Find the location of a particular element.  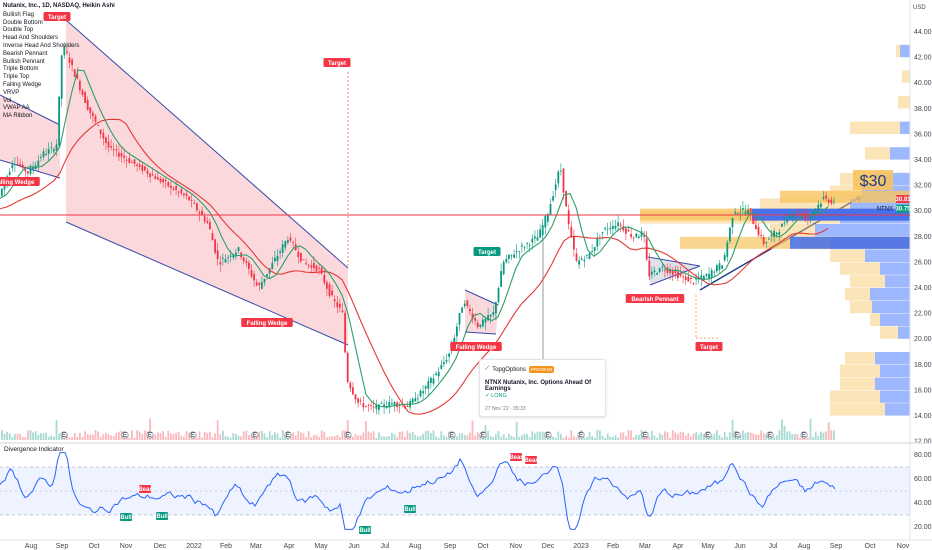

wedge-lower-line is located at coordinates (207, 283).